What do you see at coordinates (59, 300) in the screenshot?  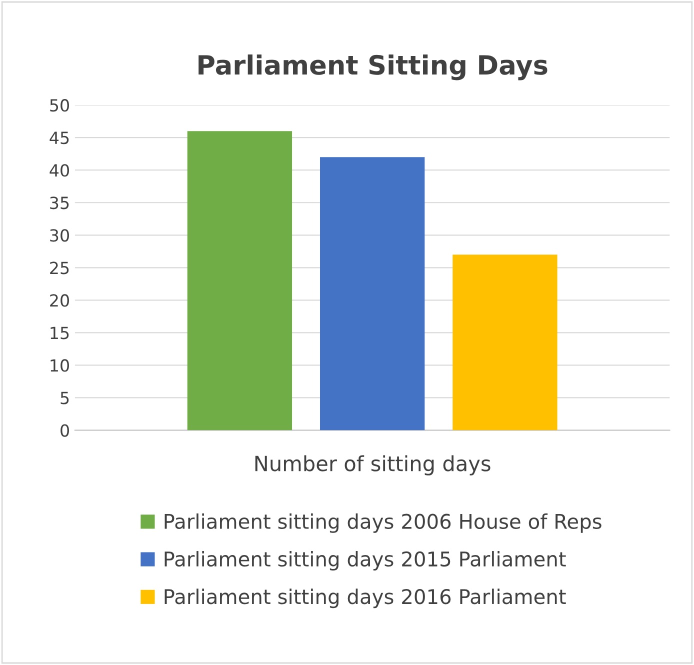 I see `y-tick-label: 20` at bounding box center [59, 300].